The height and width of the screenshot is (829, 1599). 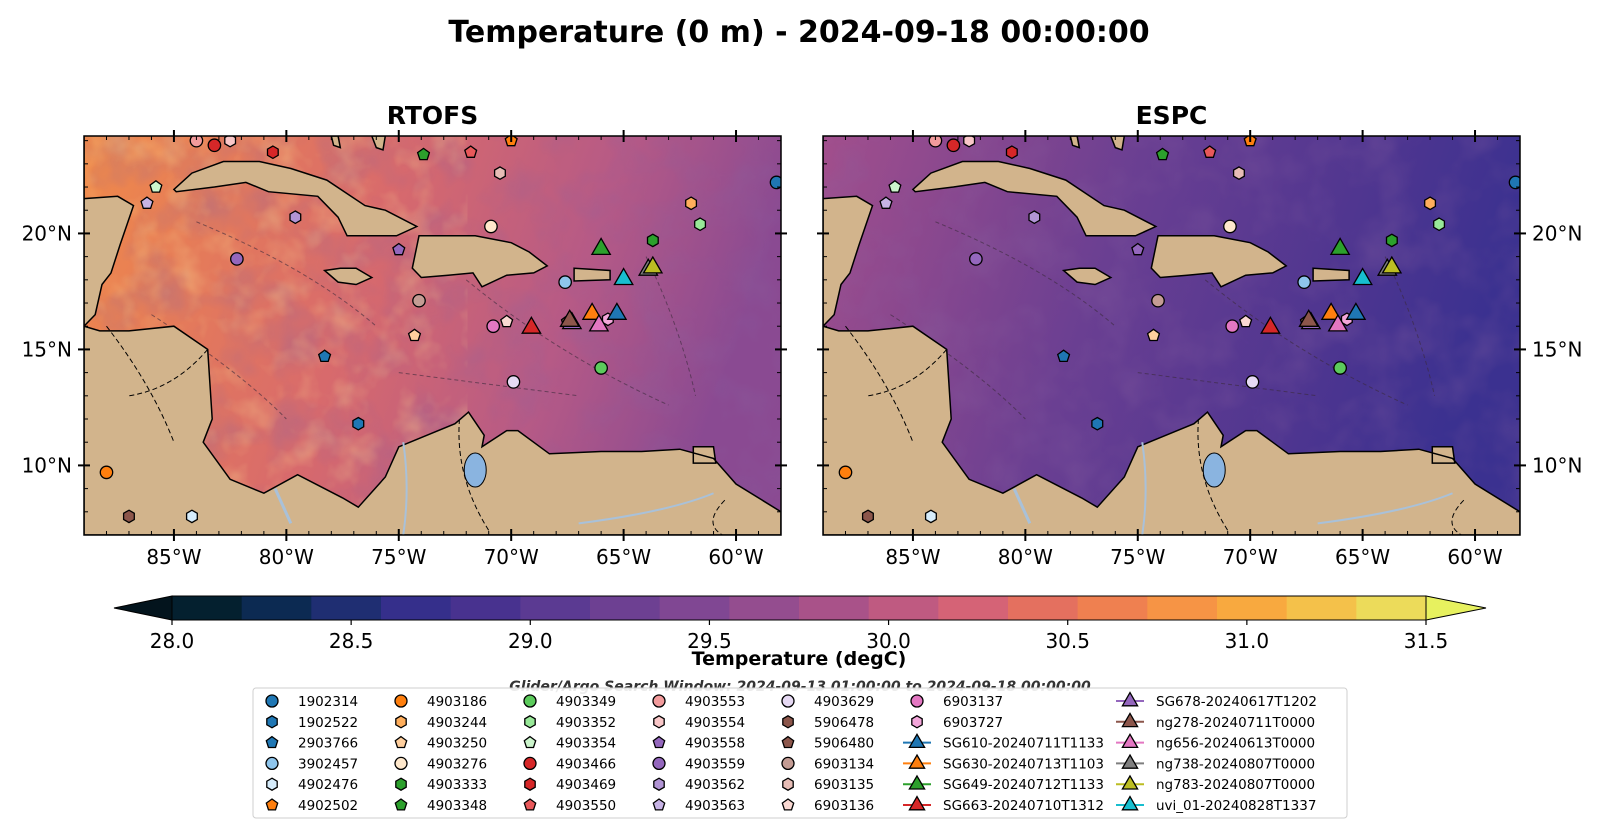 What do you see at coordinates (328, 764) in the screenshot?
I see `legend-label: 3902457` at bounding box center [328, 764].